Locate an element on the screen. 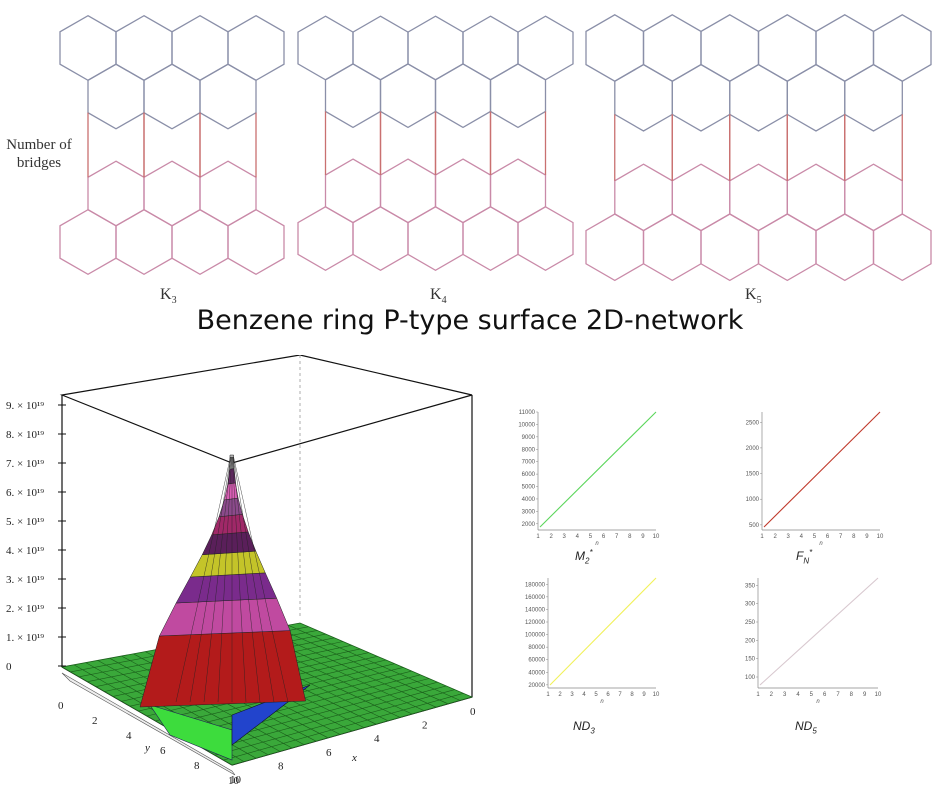 The width and height of the screenshot is (940, 788). x-tick-label: 0 is located at coordinates (473, 712).